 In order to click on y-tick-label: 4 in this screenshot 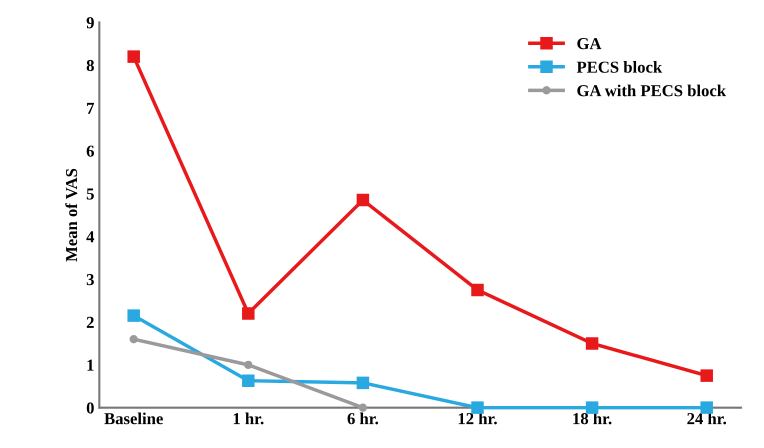, I will do `click(90, 236)`.